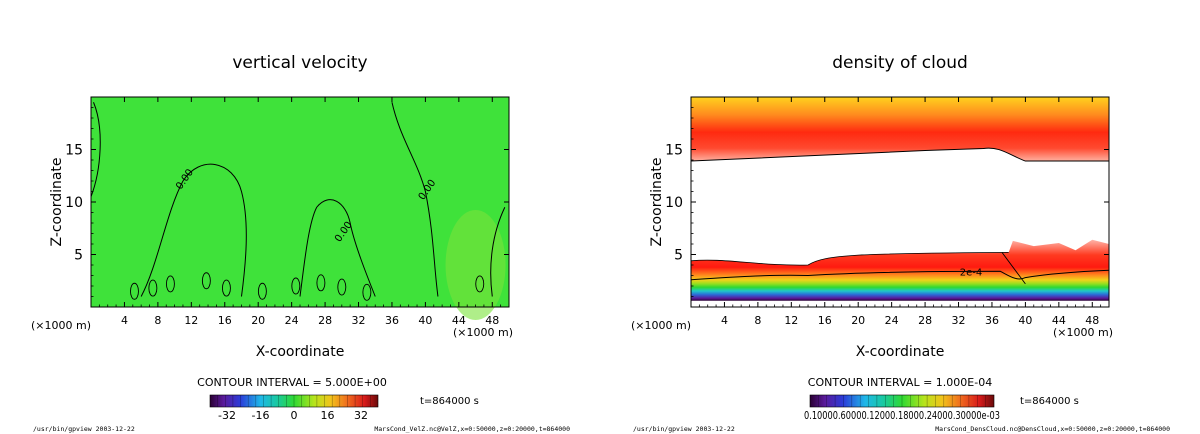 Image resolution: width=1200 pixels, height=434 pixels. I want to click on colorbar-tick-label: 16, so click(328, 415).